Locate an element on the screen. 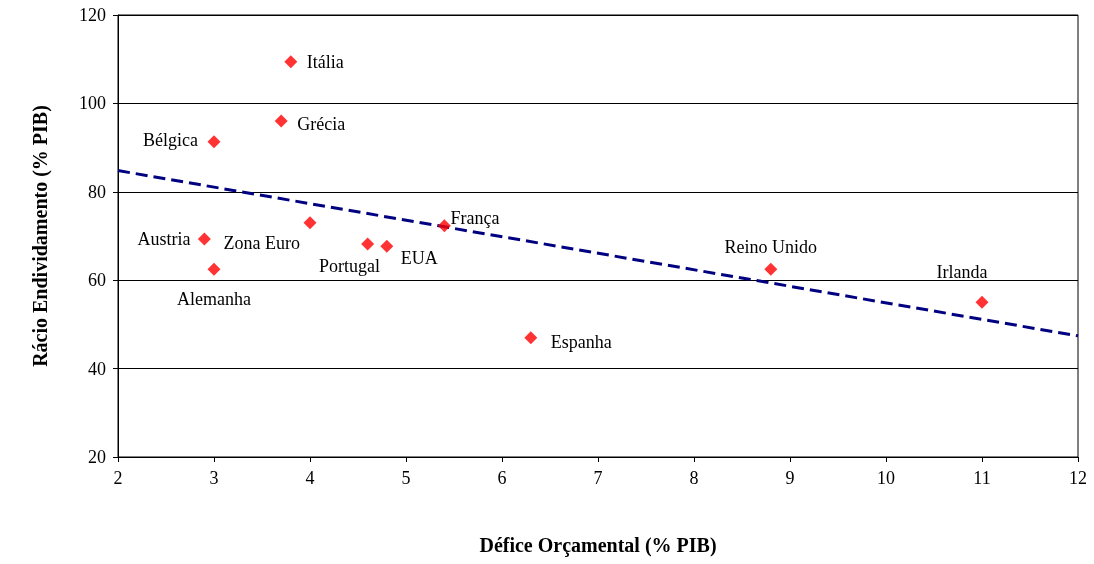 This screenshot has width=1094, height=564. x-tick-label: 6 is located at coordinates (502, 478).